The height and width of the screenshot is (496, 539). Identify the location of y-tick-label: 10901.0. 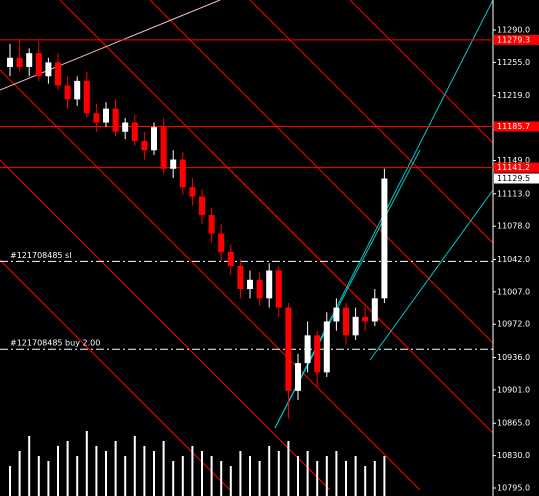
(513, 389).